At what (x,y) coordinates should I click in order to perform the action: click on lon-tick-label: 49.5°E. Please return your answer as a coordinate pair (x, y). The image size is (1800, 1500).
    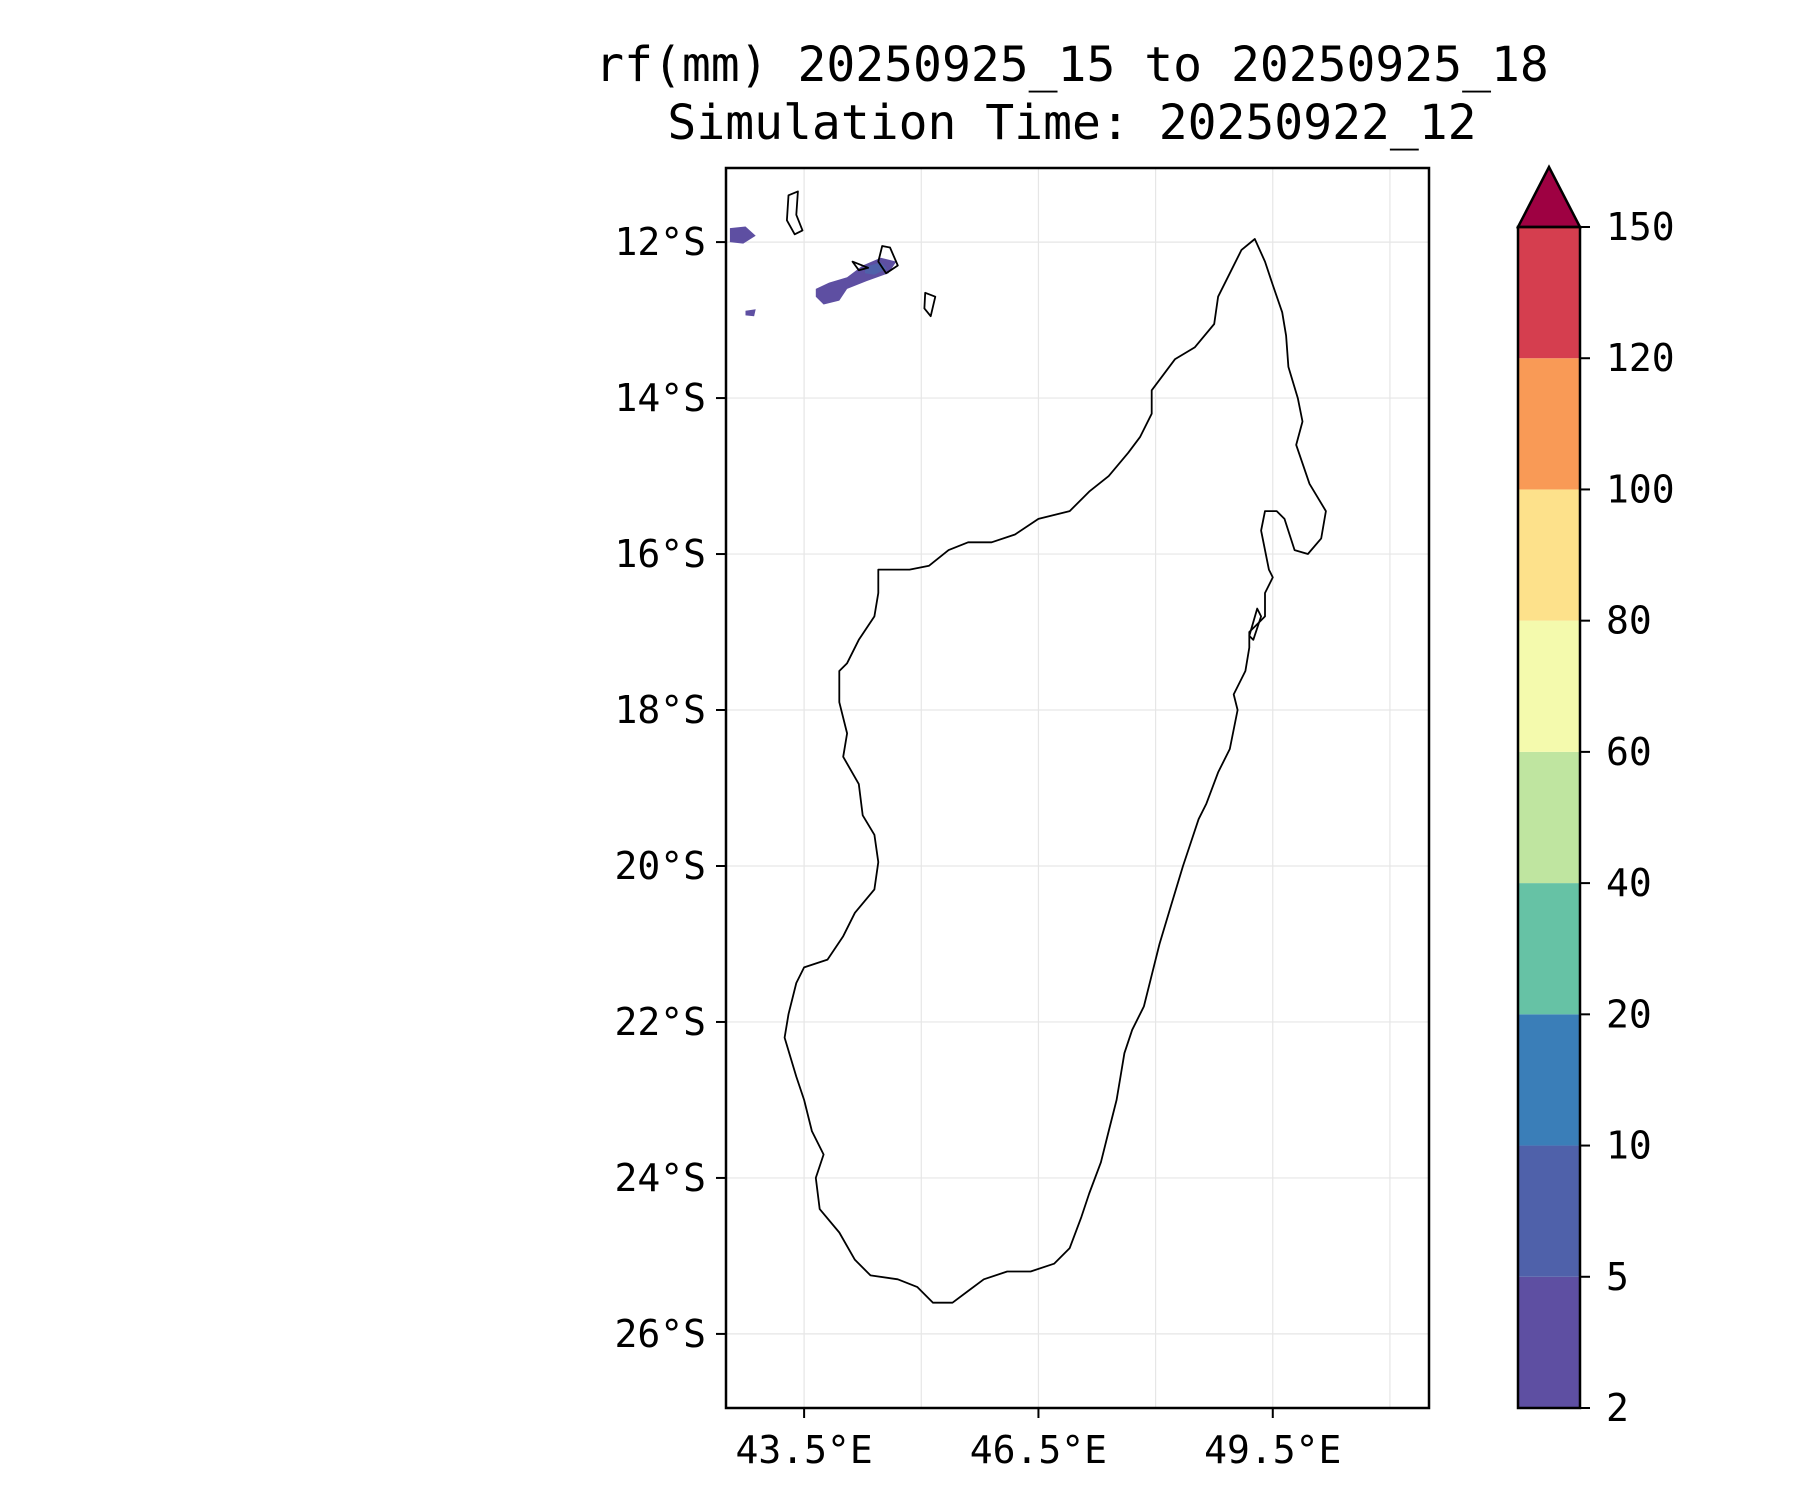
    Looking at the image, I should click on (1272, 1450).